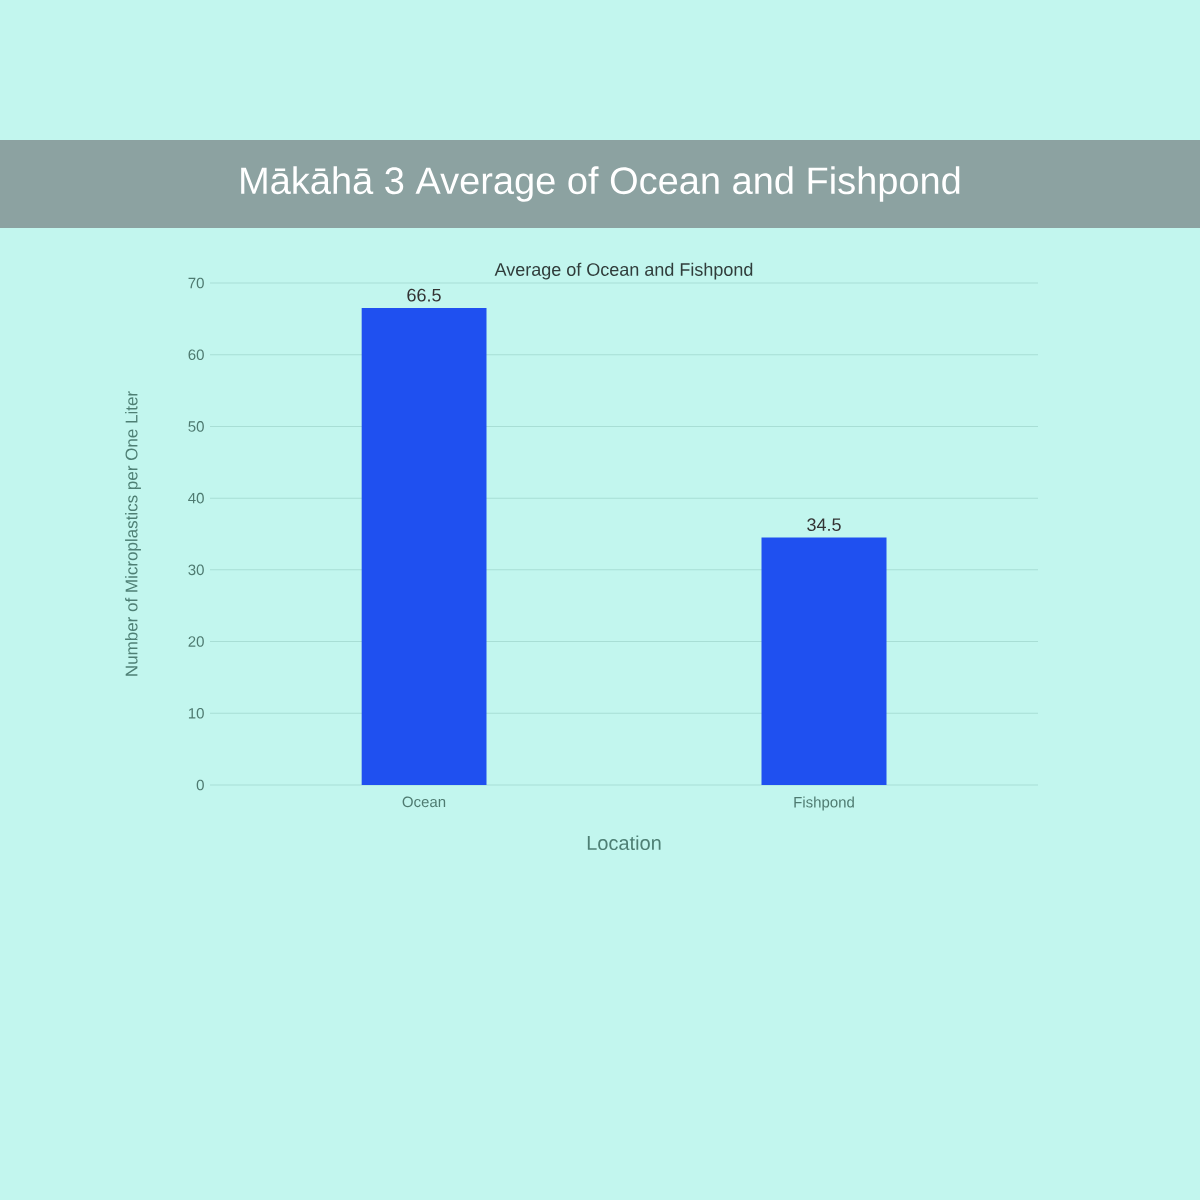 The image size is (1200, 1200). I want to click on y-axis-title: Number of Microplastics per One Liter, so click(133, 533).